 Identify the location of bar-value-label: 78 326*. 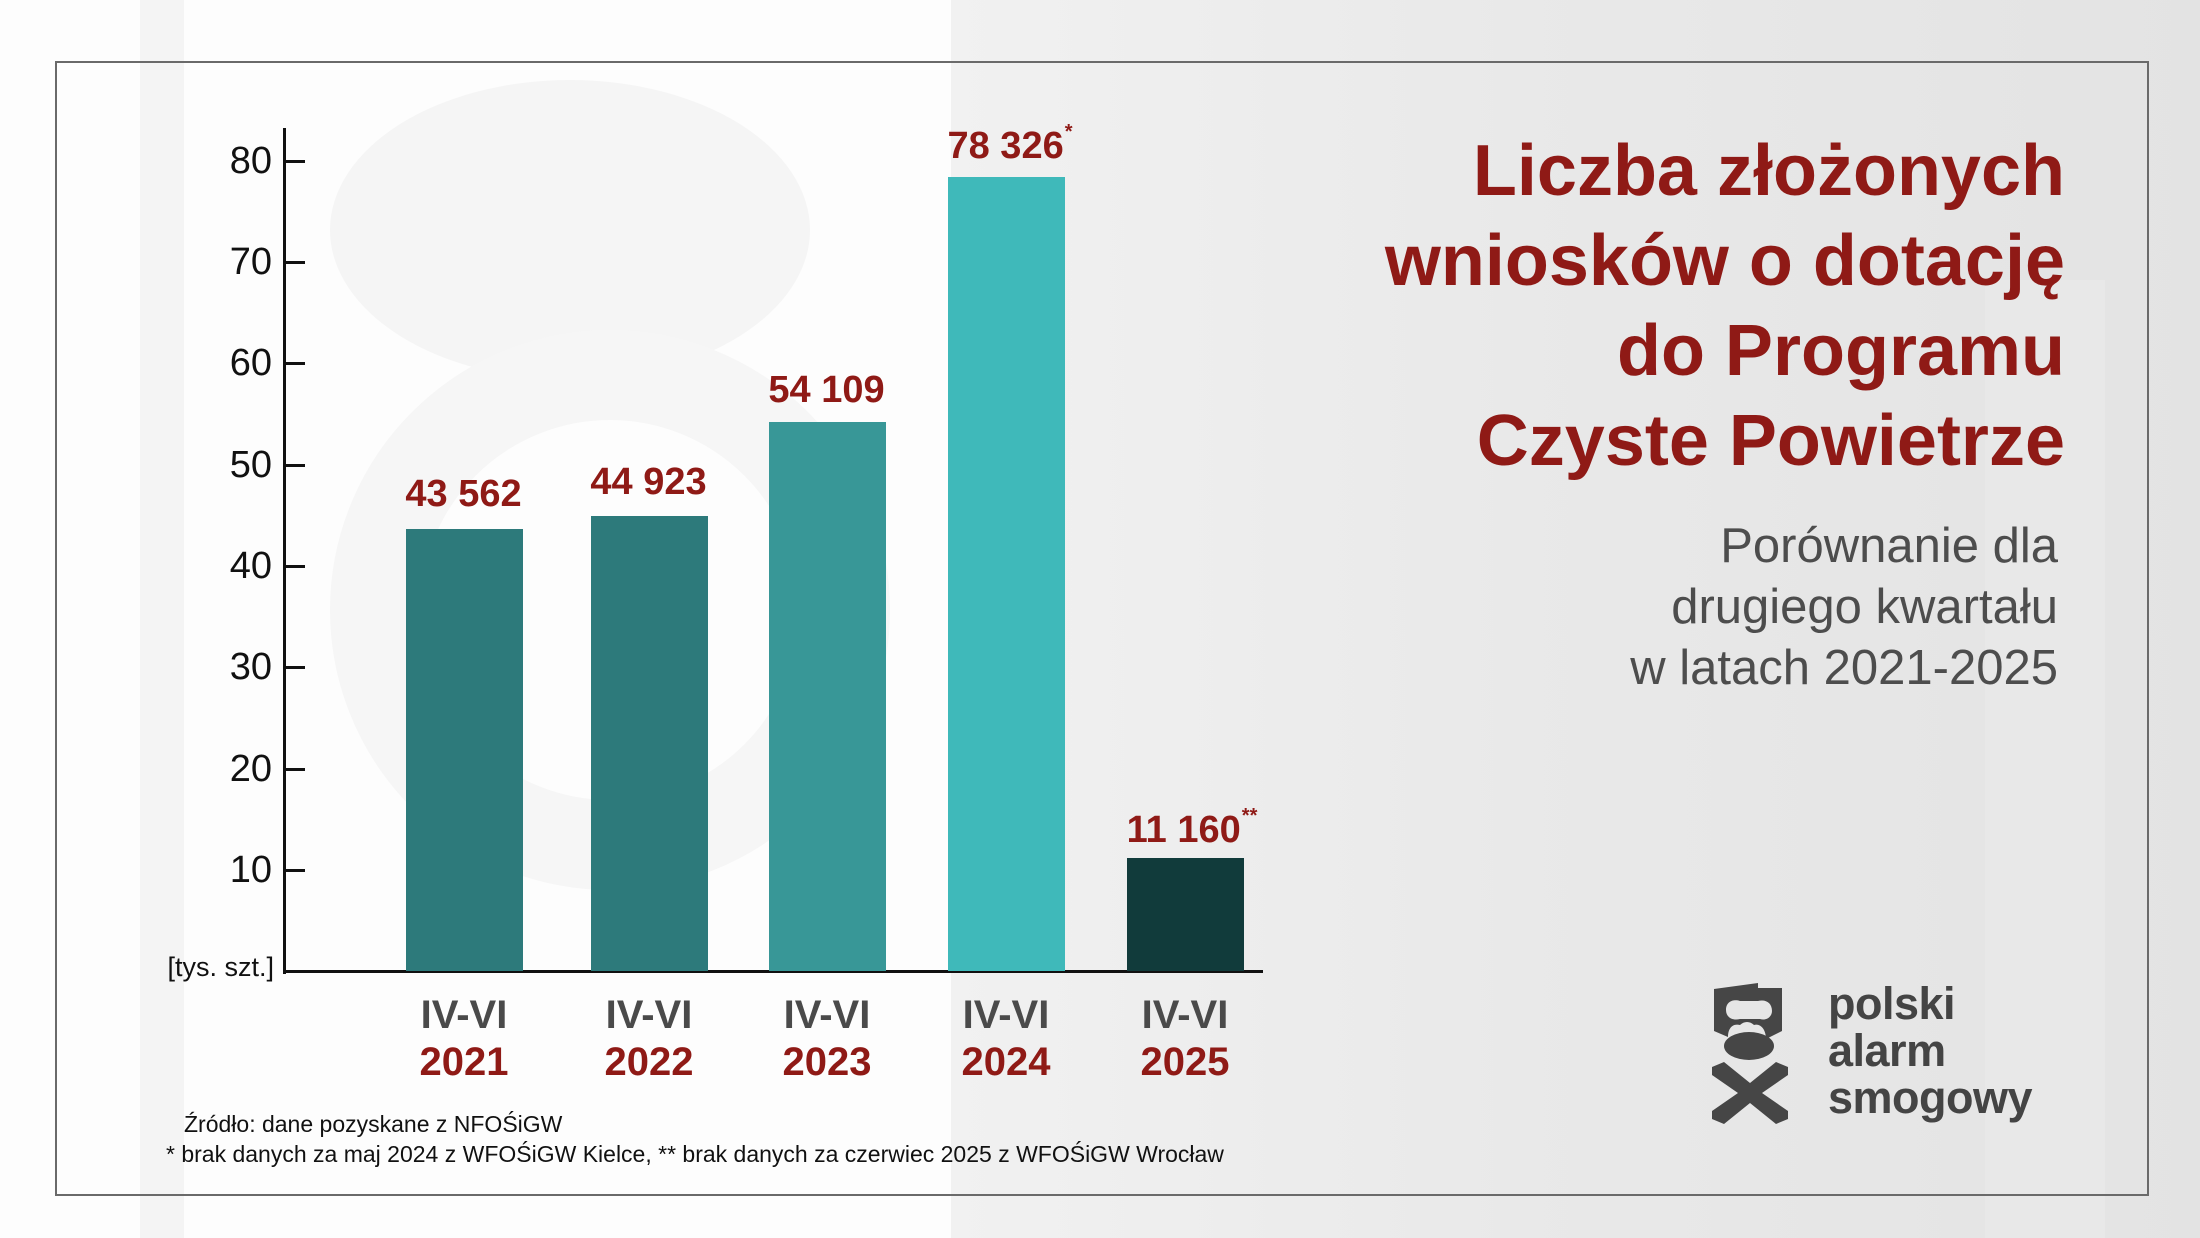
(1010, 144).